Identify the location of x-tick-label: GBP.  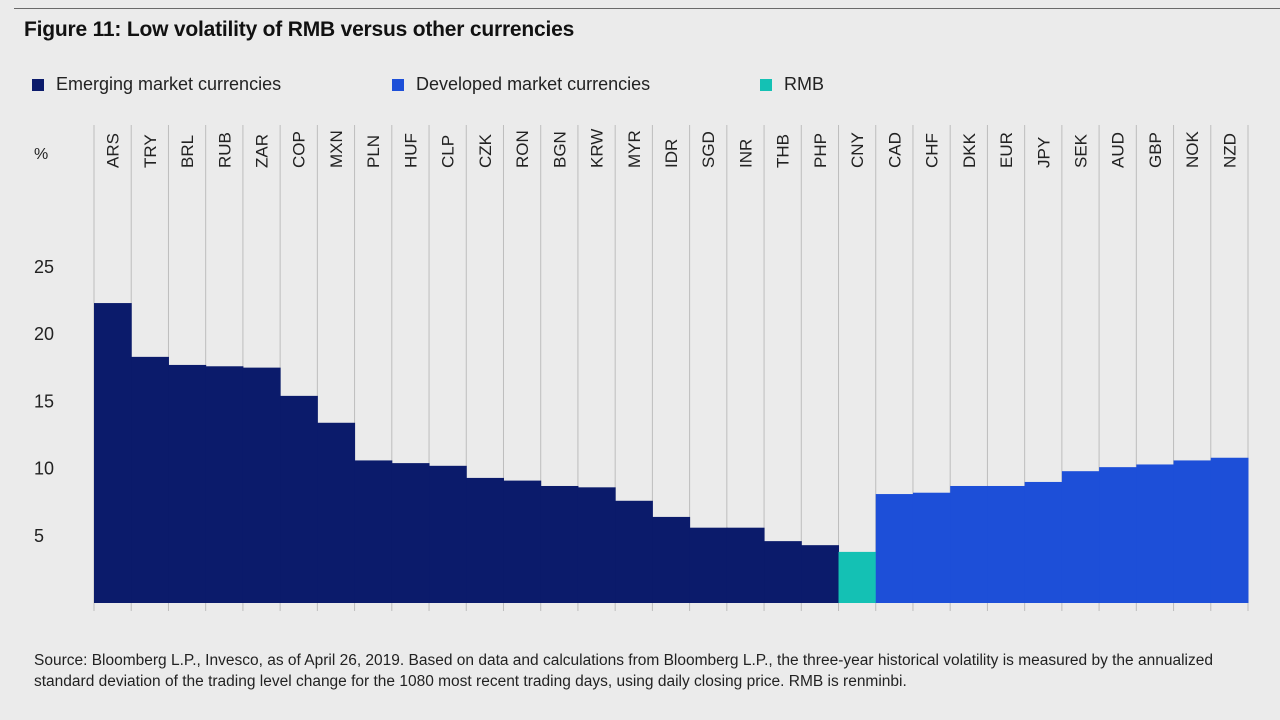
(1155, 150).